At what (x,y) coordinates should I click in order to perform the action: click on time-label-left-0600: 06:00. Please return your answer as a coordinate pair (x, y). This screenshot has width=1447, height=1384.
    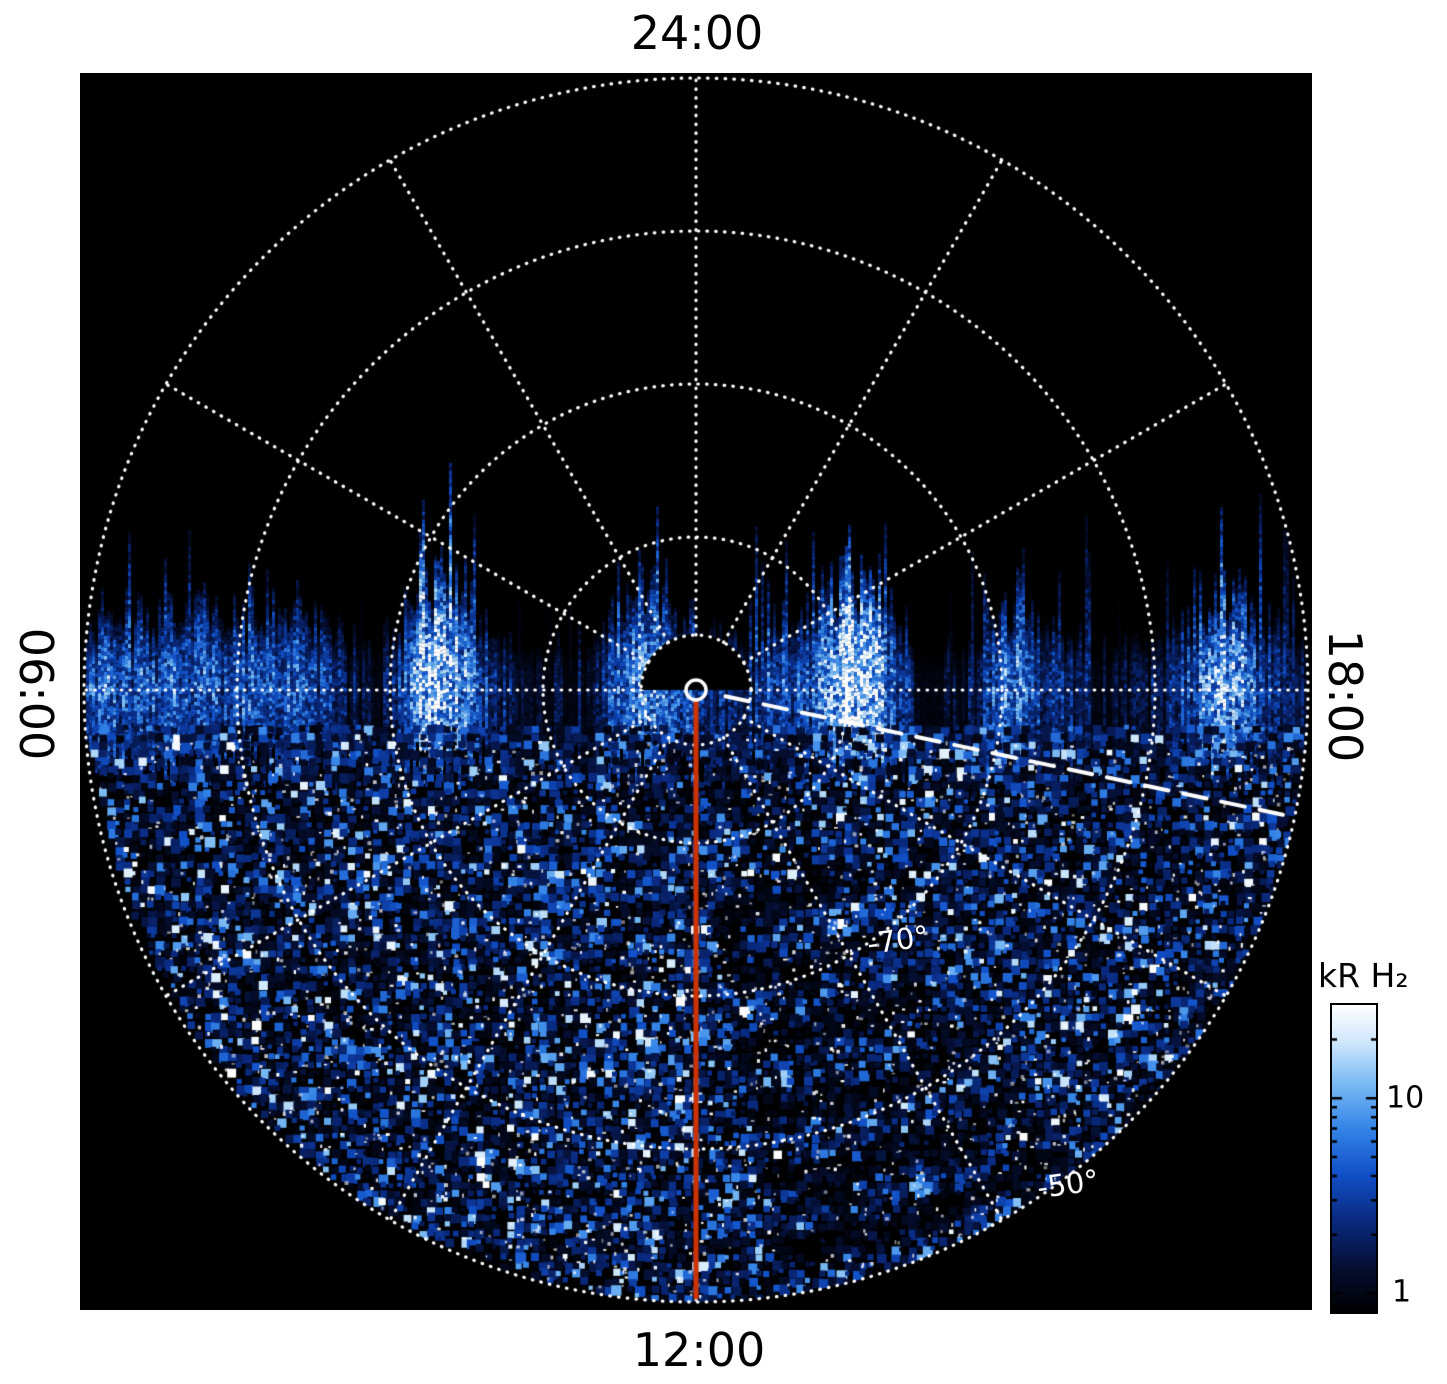
    Looking at the image, I should click on (36, 694).